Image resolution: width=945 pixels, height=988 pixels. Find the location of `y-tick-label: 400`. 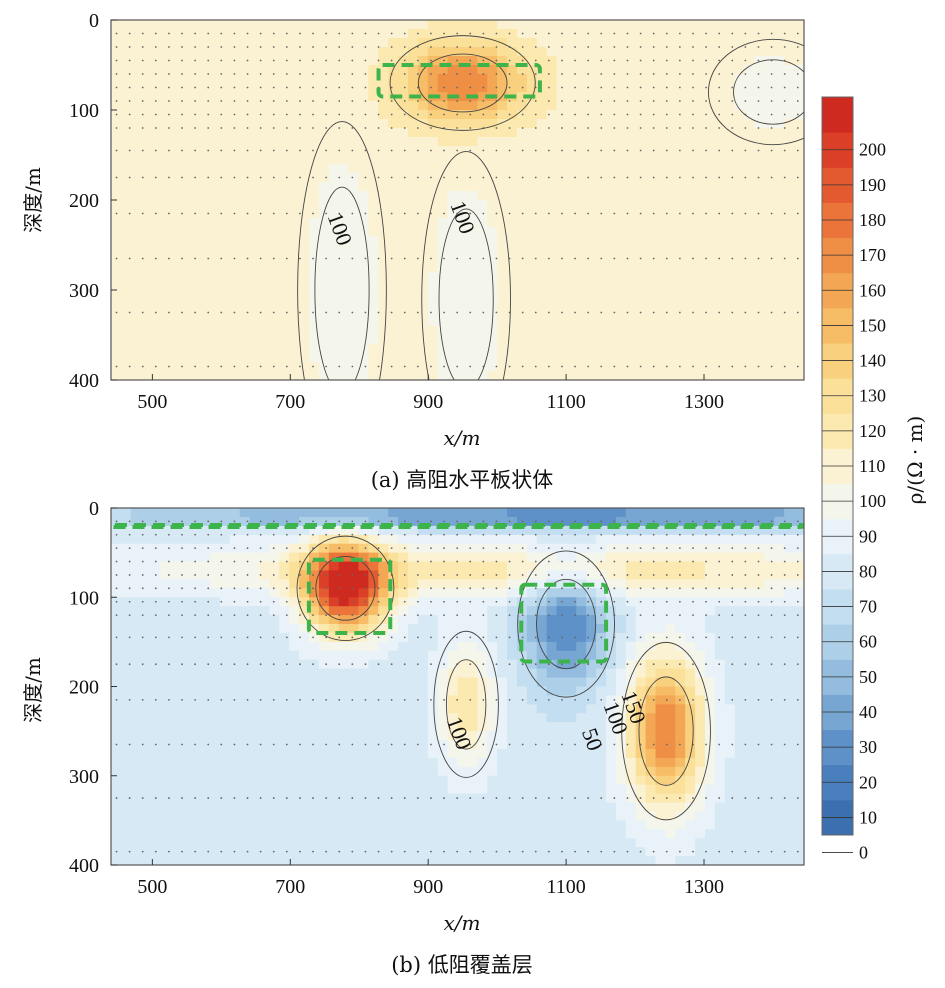

y-tick-label: 400 is located at coordinates (84, 381).